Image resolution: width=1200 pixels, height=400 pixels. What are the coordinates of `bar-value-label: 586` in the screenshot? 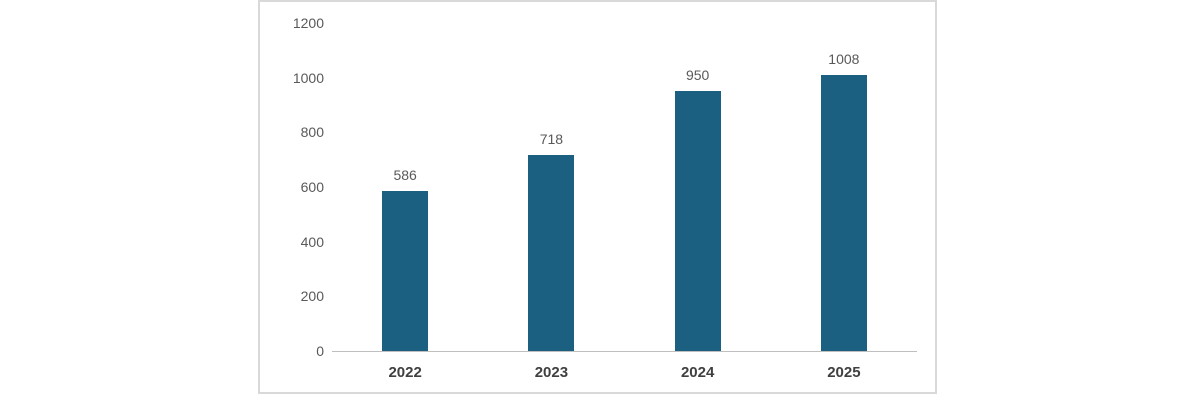 It's located at (405, 175).